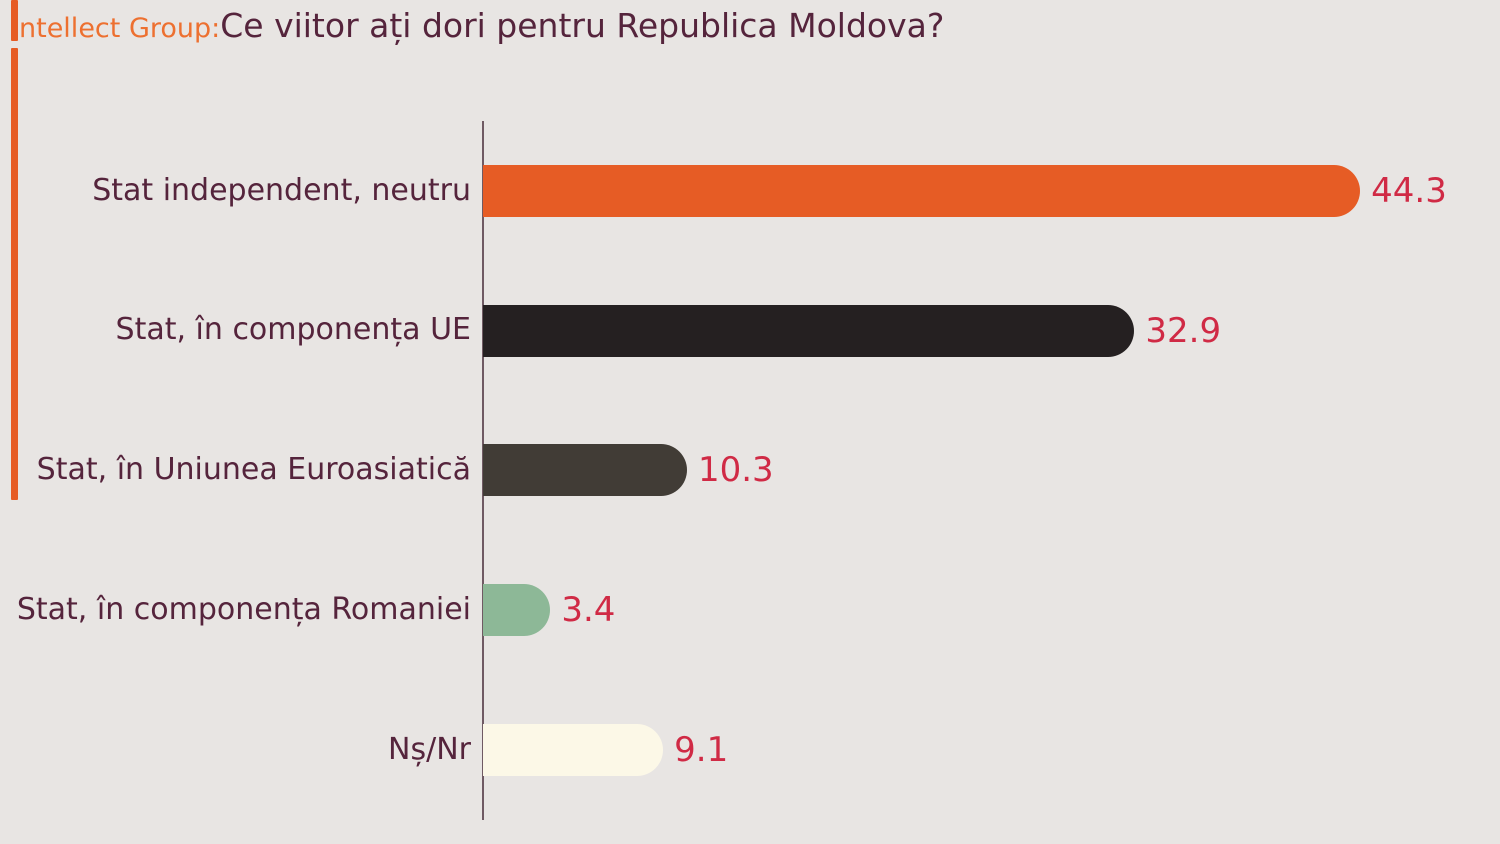 This screenshot has width=1500, height=844. I want to click on bar-track: 3.4, so click(991, 610).